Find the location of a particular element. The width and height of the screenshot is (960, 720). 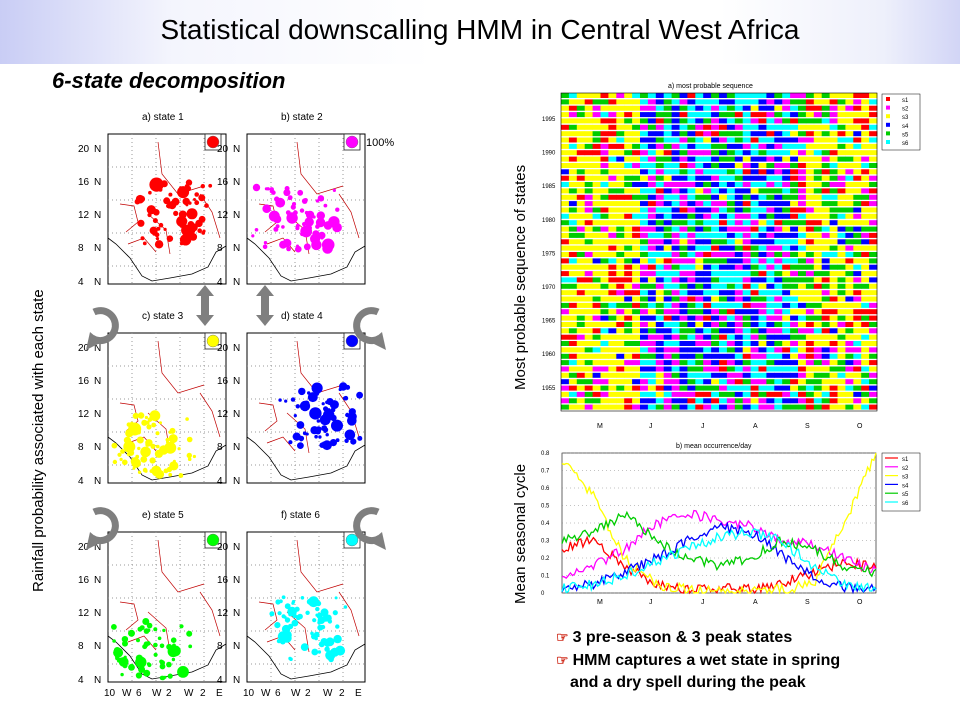

map-coastline is located at coordinates (306, 259).